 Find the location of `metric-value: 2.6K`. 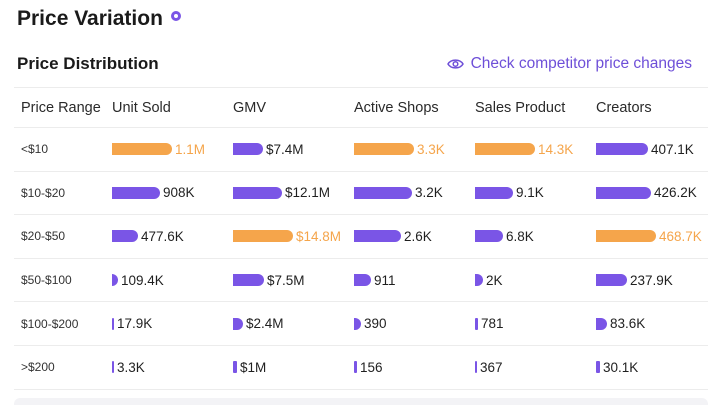

metric-value: 2.6K is located at coordinates (418, 236).